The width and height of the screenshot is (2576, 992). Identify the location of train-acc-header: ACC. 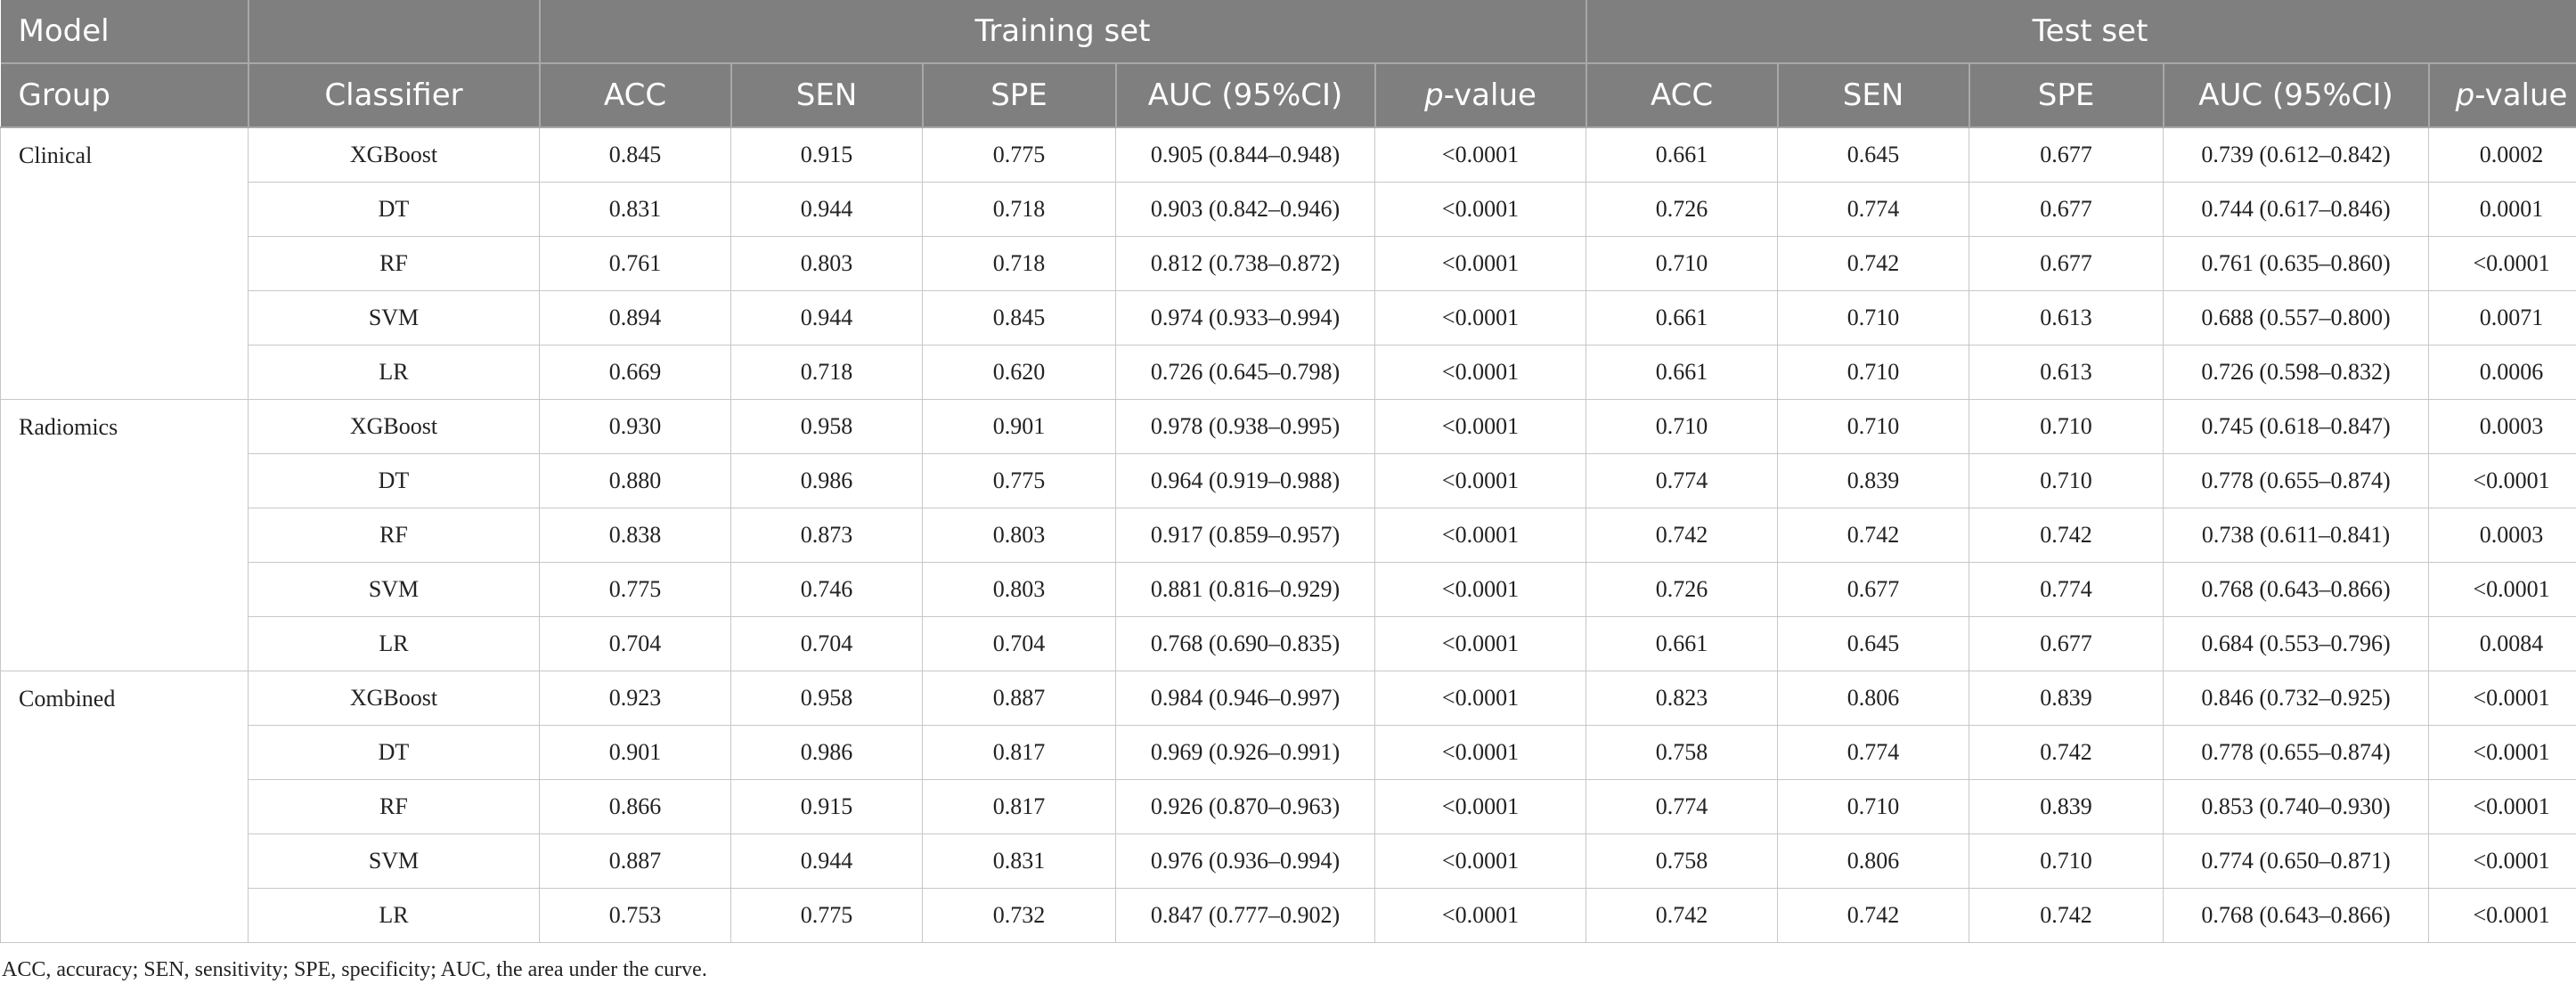
(635, 95).